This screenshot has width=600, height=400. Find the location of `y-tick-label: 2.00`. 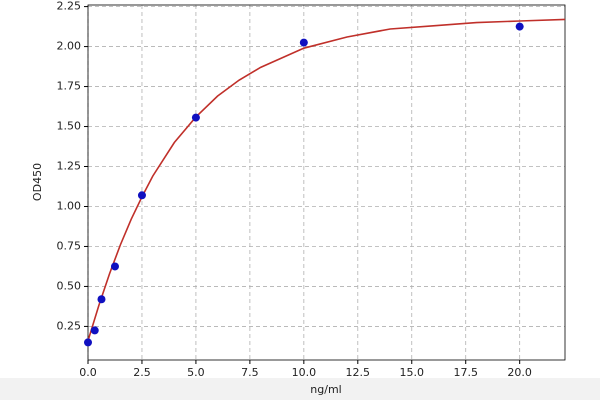

y-tick-label: 2.00 is located at coordinates (69, 46).